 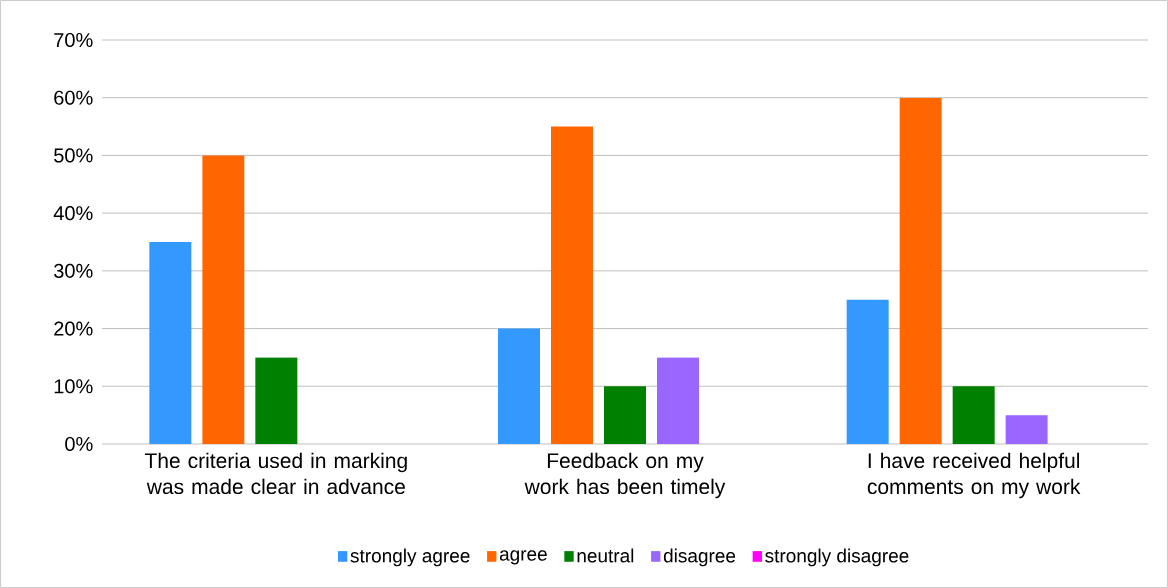 I want to click on y-tick-label: 20%, so click(x=73, y=328).